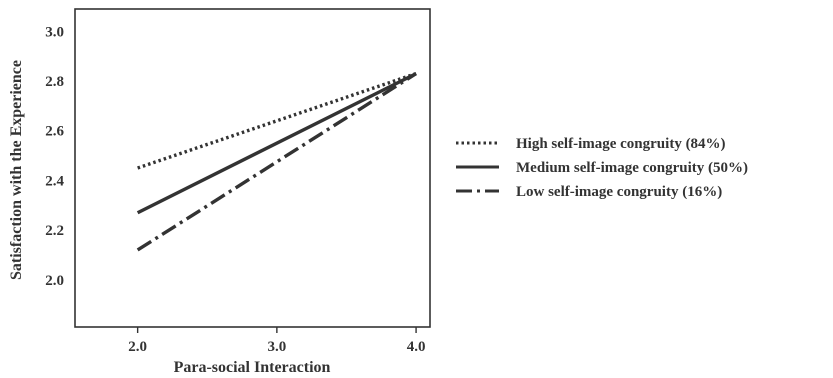 This screenshot has width=833, height=378. I want to click on legend-label: Low self-image congruity (16%), so click(619, 192).